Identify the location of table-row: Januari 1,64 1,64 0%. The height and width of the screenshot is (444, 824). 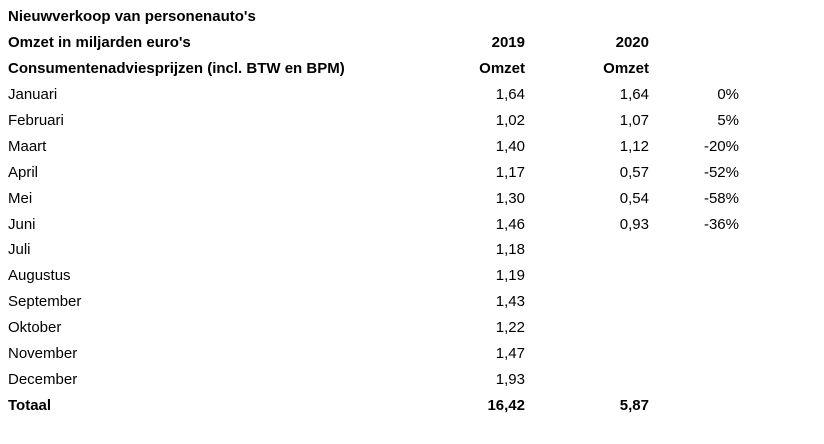
(412, 95).